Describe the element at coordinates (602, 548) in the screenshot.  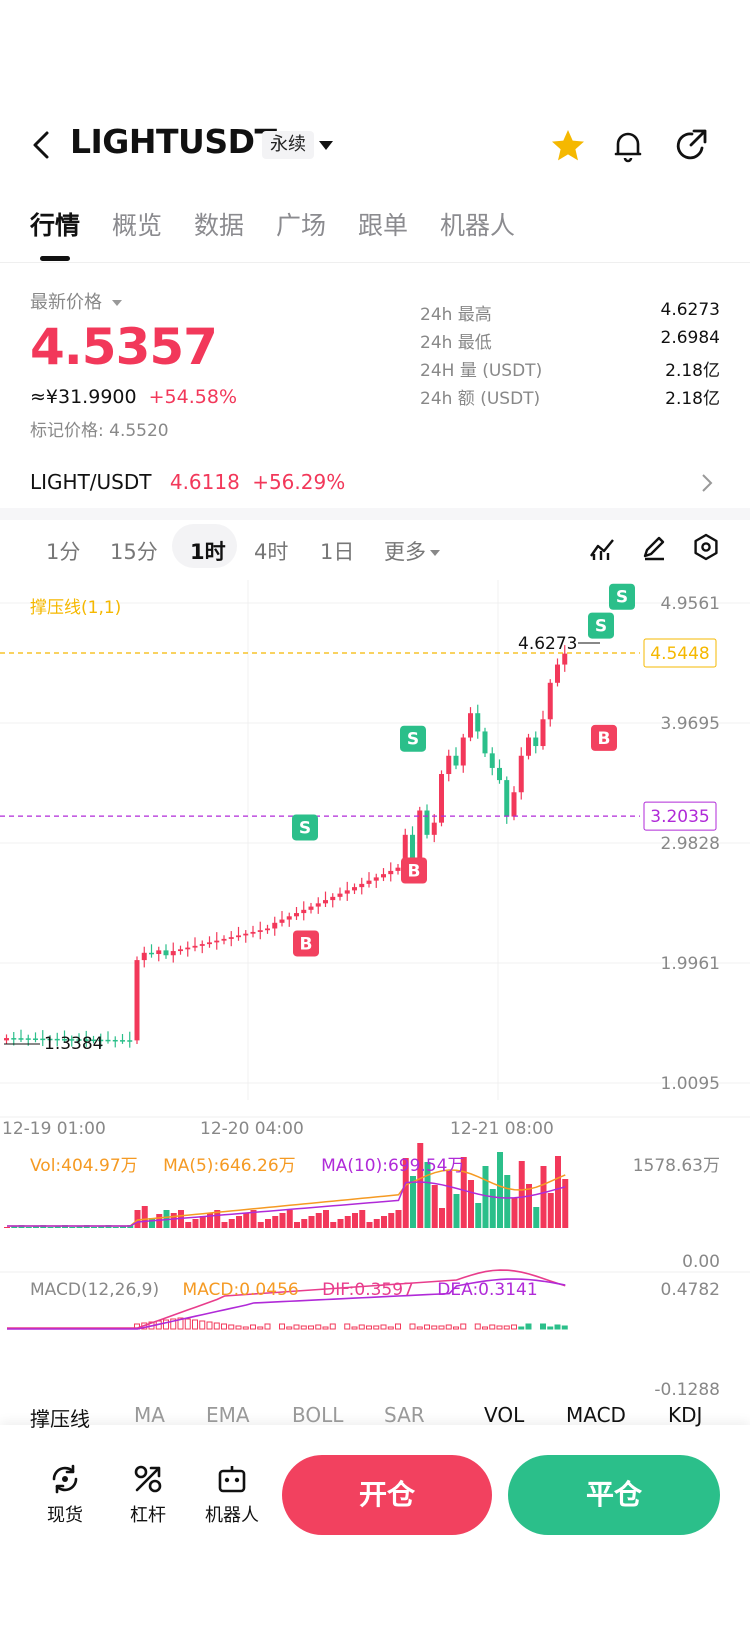
I see `indicator-icon` at that location.